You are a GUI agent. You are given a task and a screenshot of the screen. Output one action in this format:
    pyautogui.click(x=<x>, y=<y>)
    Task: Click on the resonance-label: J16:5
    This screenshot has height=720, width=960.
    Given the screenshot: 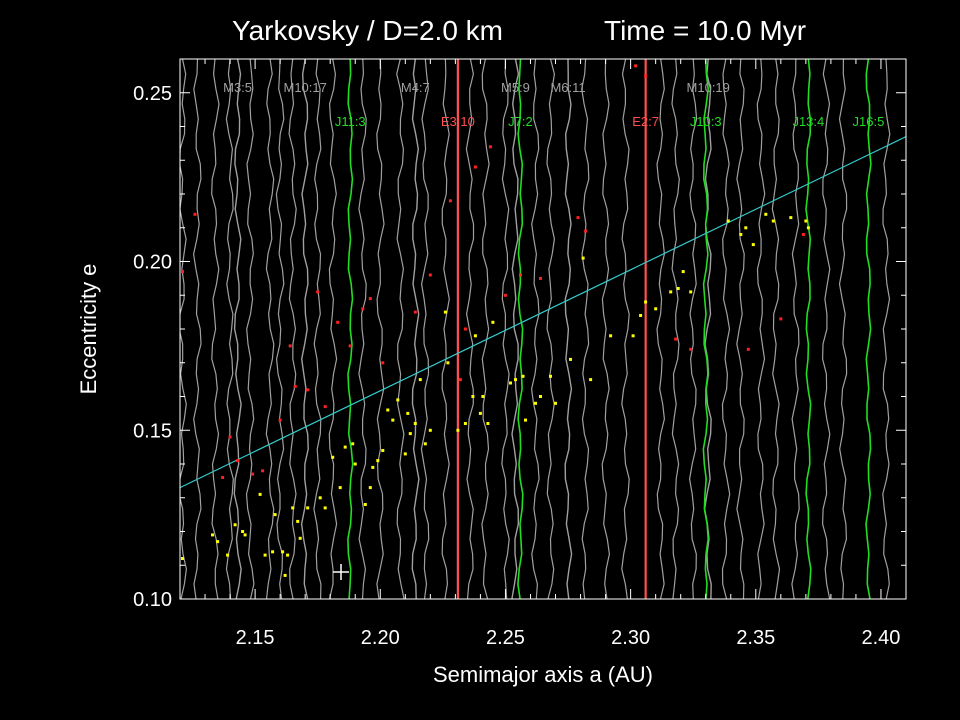 What is the action you would take?
    pyautogui.click(x=869, y=121)
    